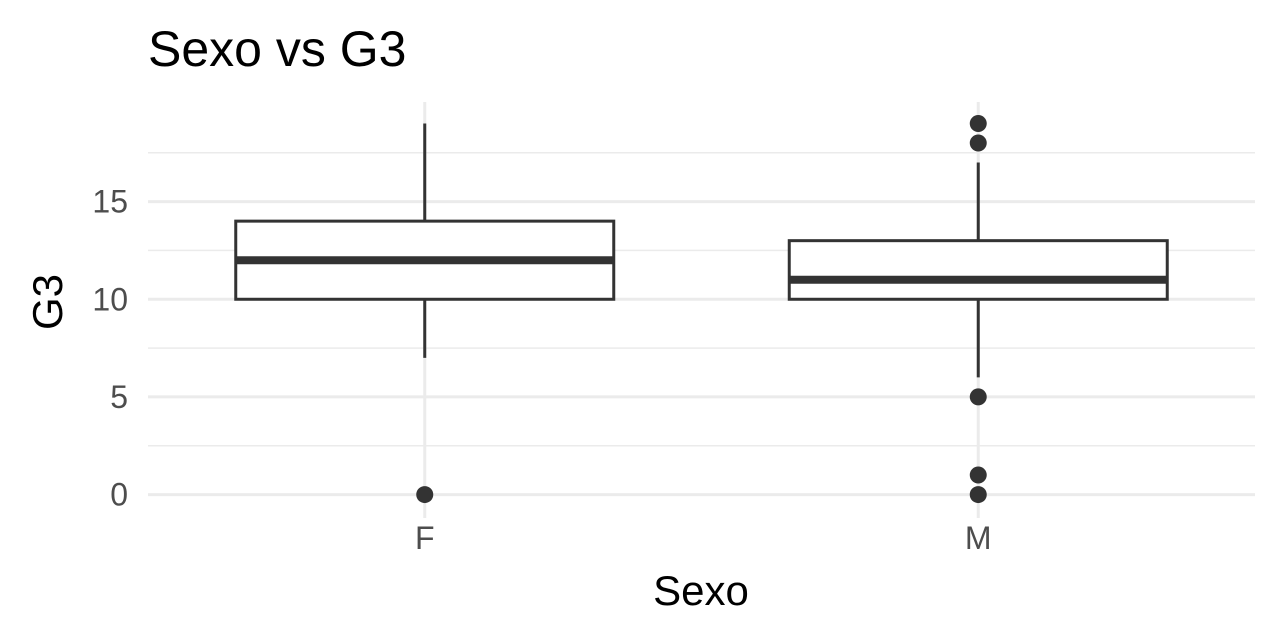 The image size is (1280, 640). I want to click on x-tick-label: F, so click(425, 538).